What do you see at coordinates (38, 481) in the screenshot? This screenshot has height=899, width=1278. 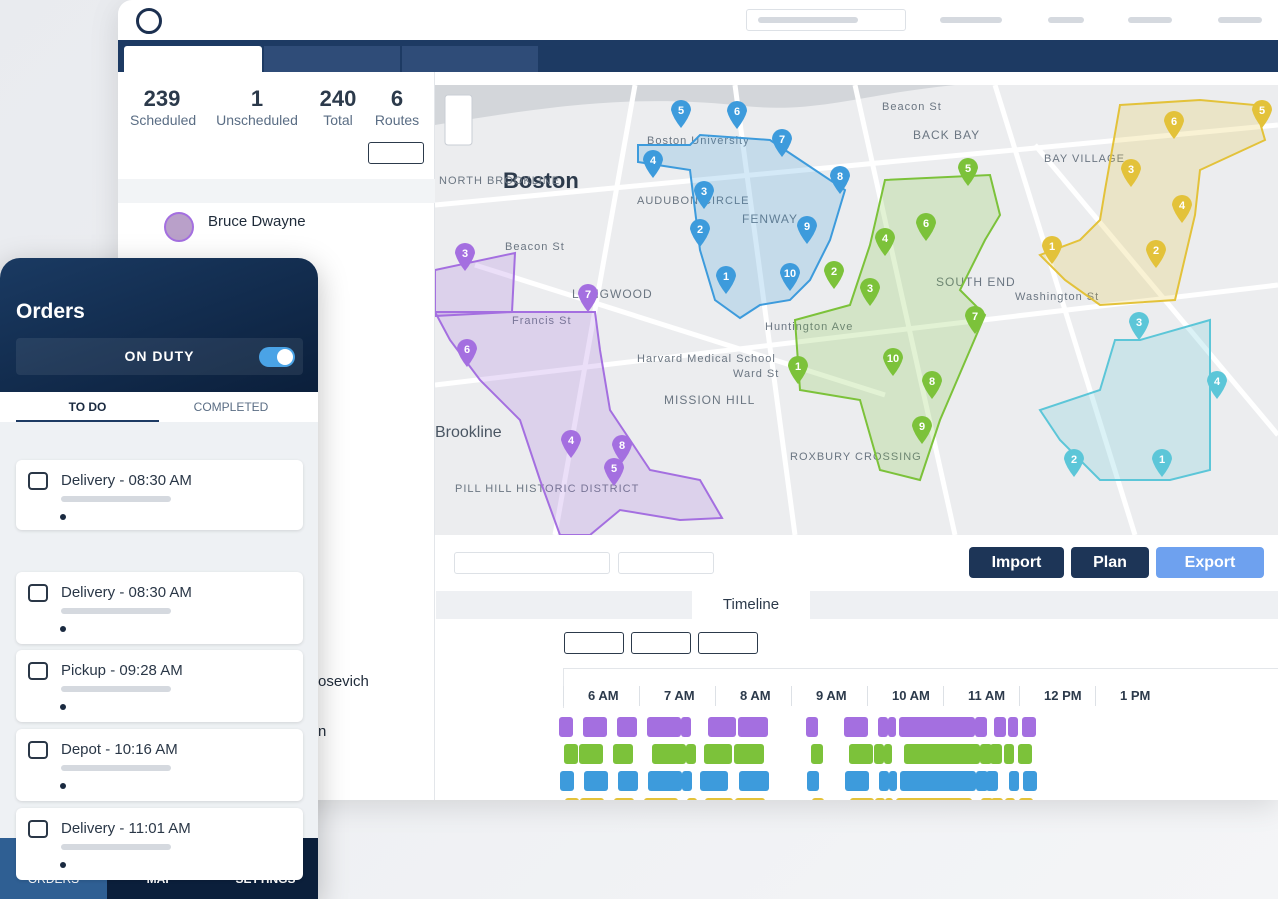 I see `order-icon` at bounding box center [38, 481].